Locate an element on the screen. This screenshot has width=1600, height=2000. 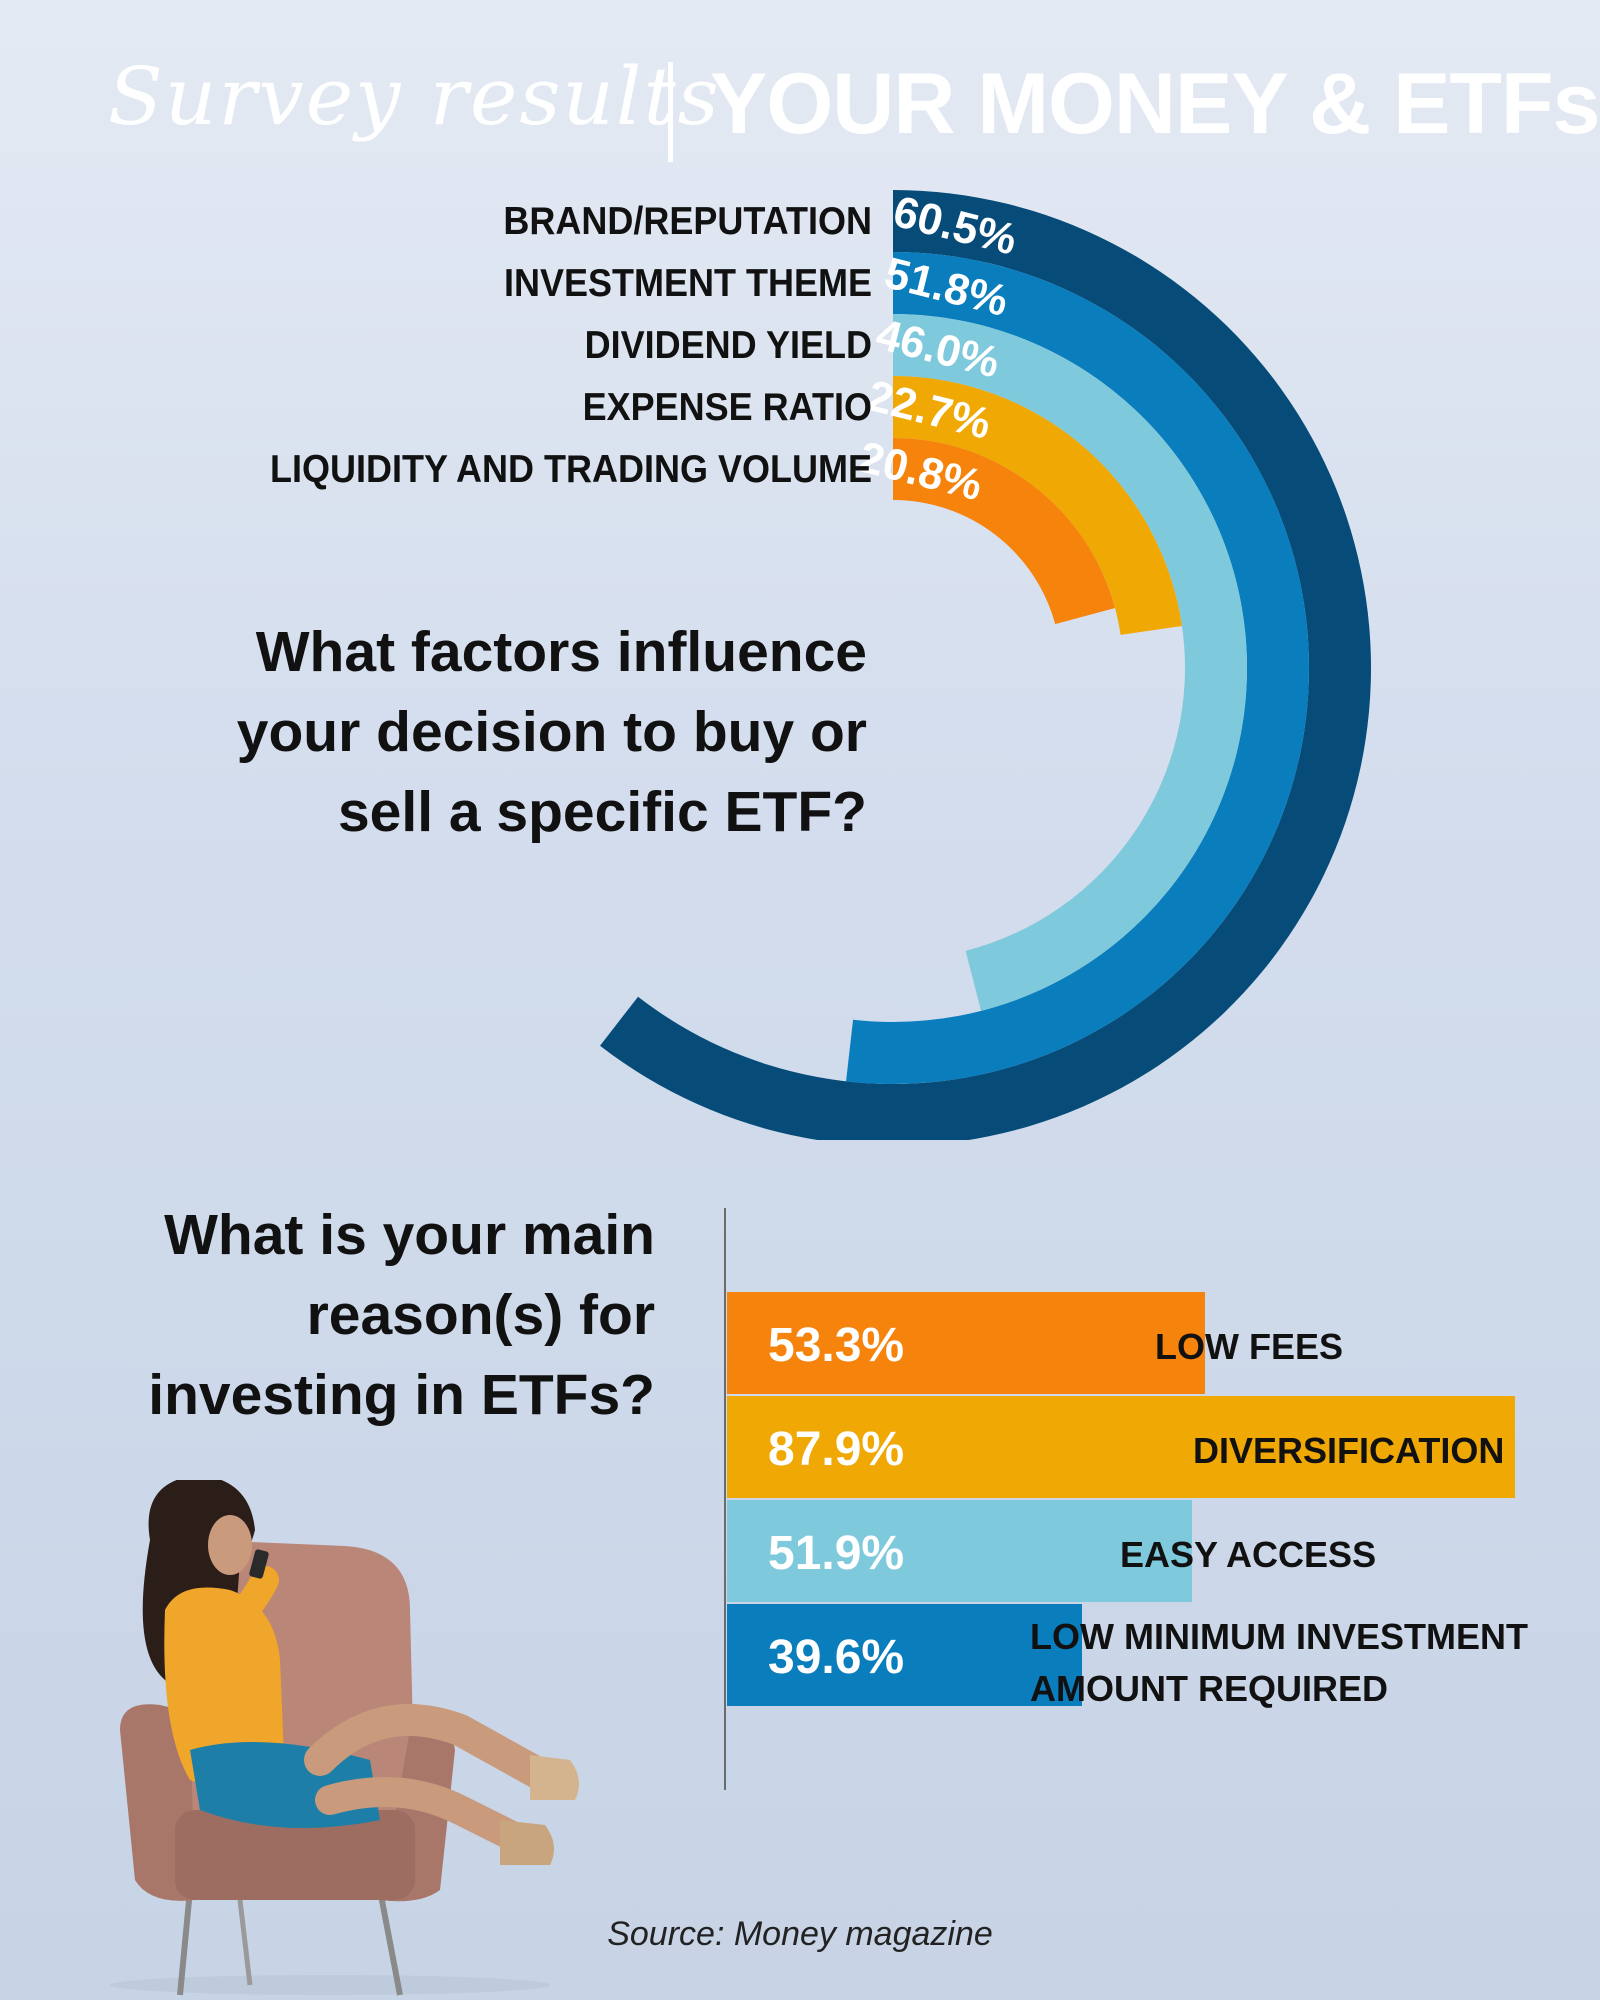
page-header: Survey results YOUR MONEY & ETFs is located at coordinates (800, 105).